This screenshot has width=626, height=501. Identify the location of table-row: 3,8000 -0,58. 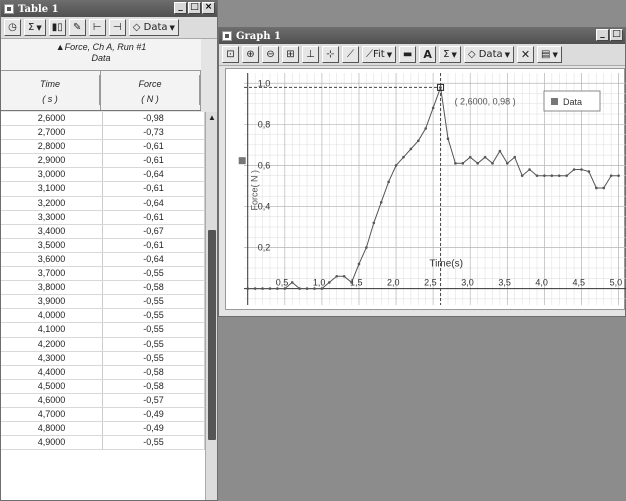
(103, 288).